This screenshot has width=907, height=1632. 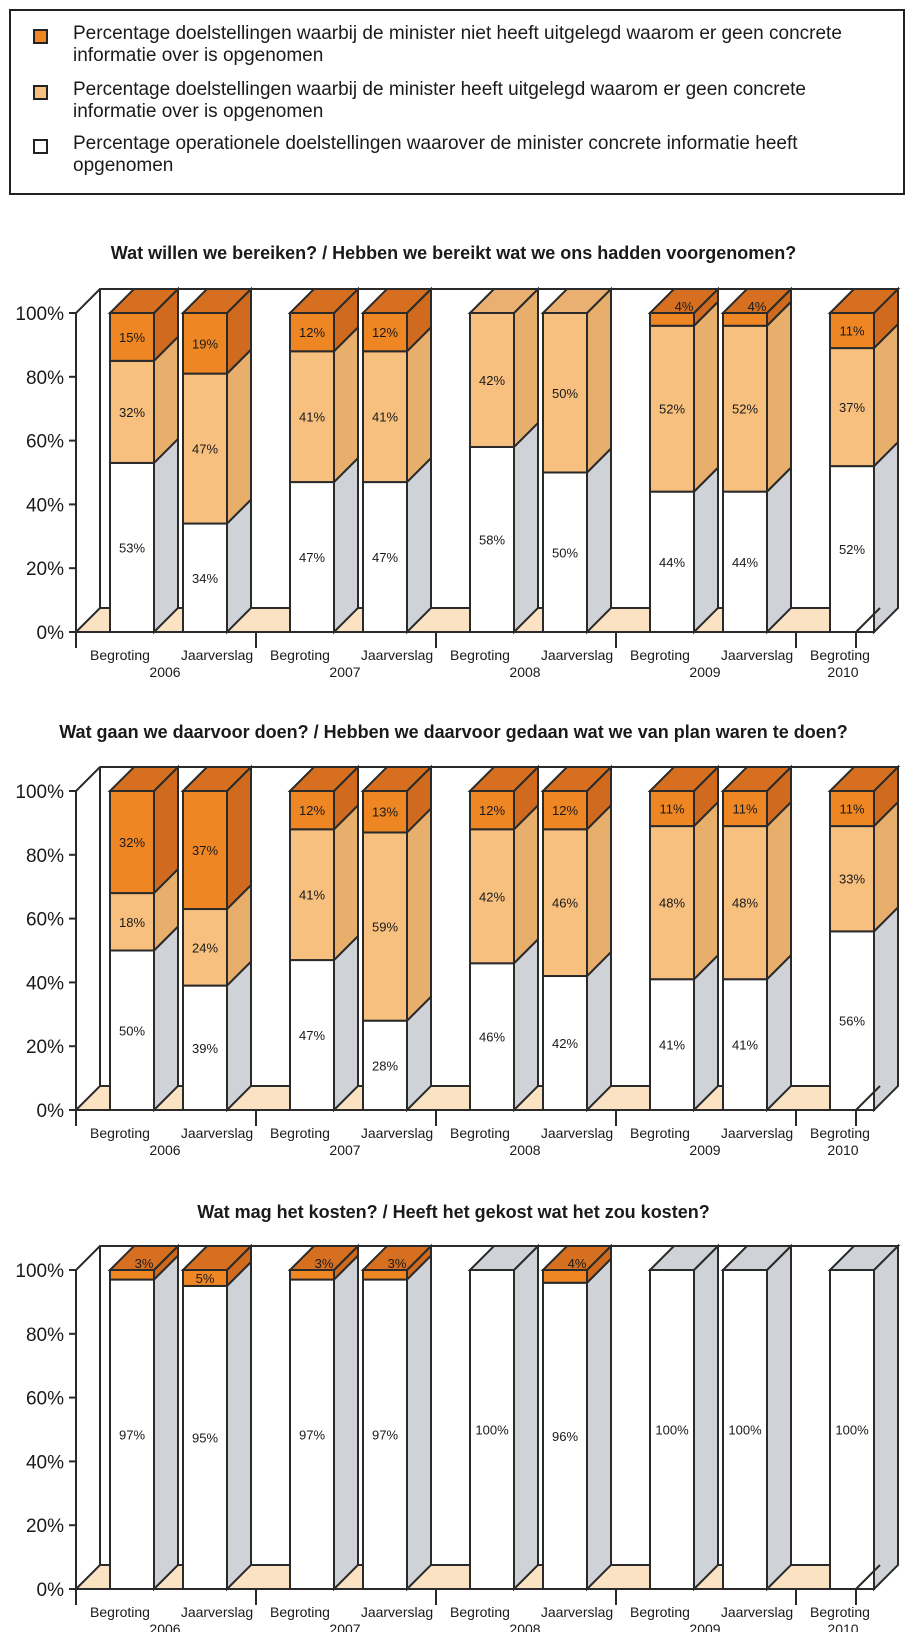 I want to click on bar: 39% 24% 37%, so click(x=217, y=938).